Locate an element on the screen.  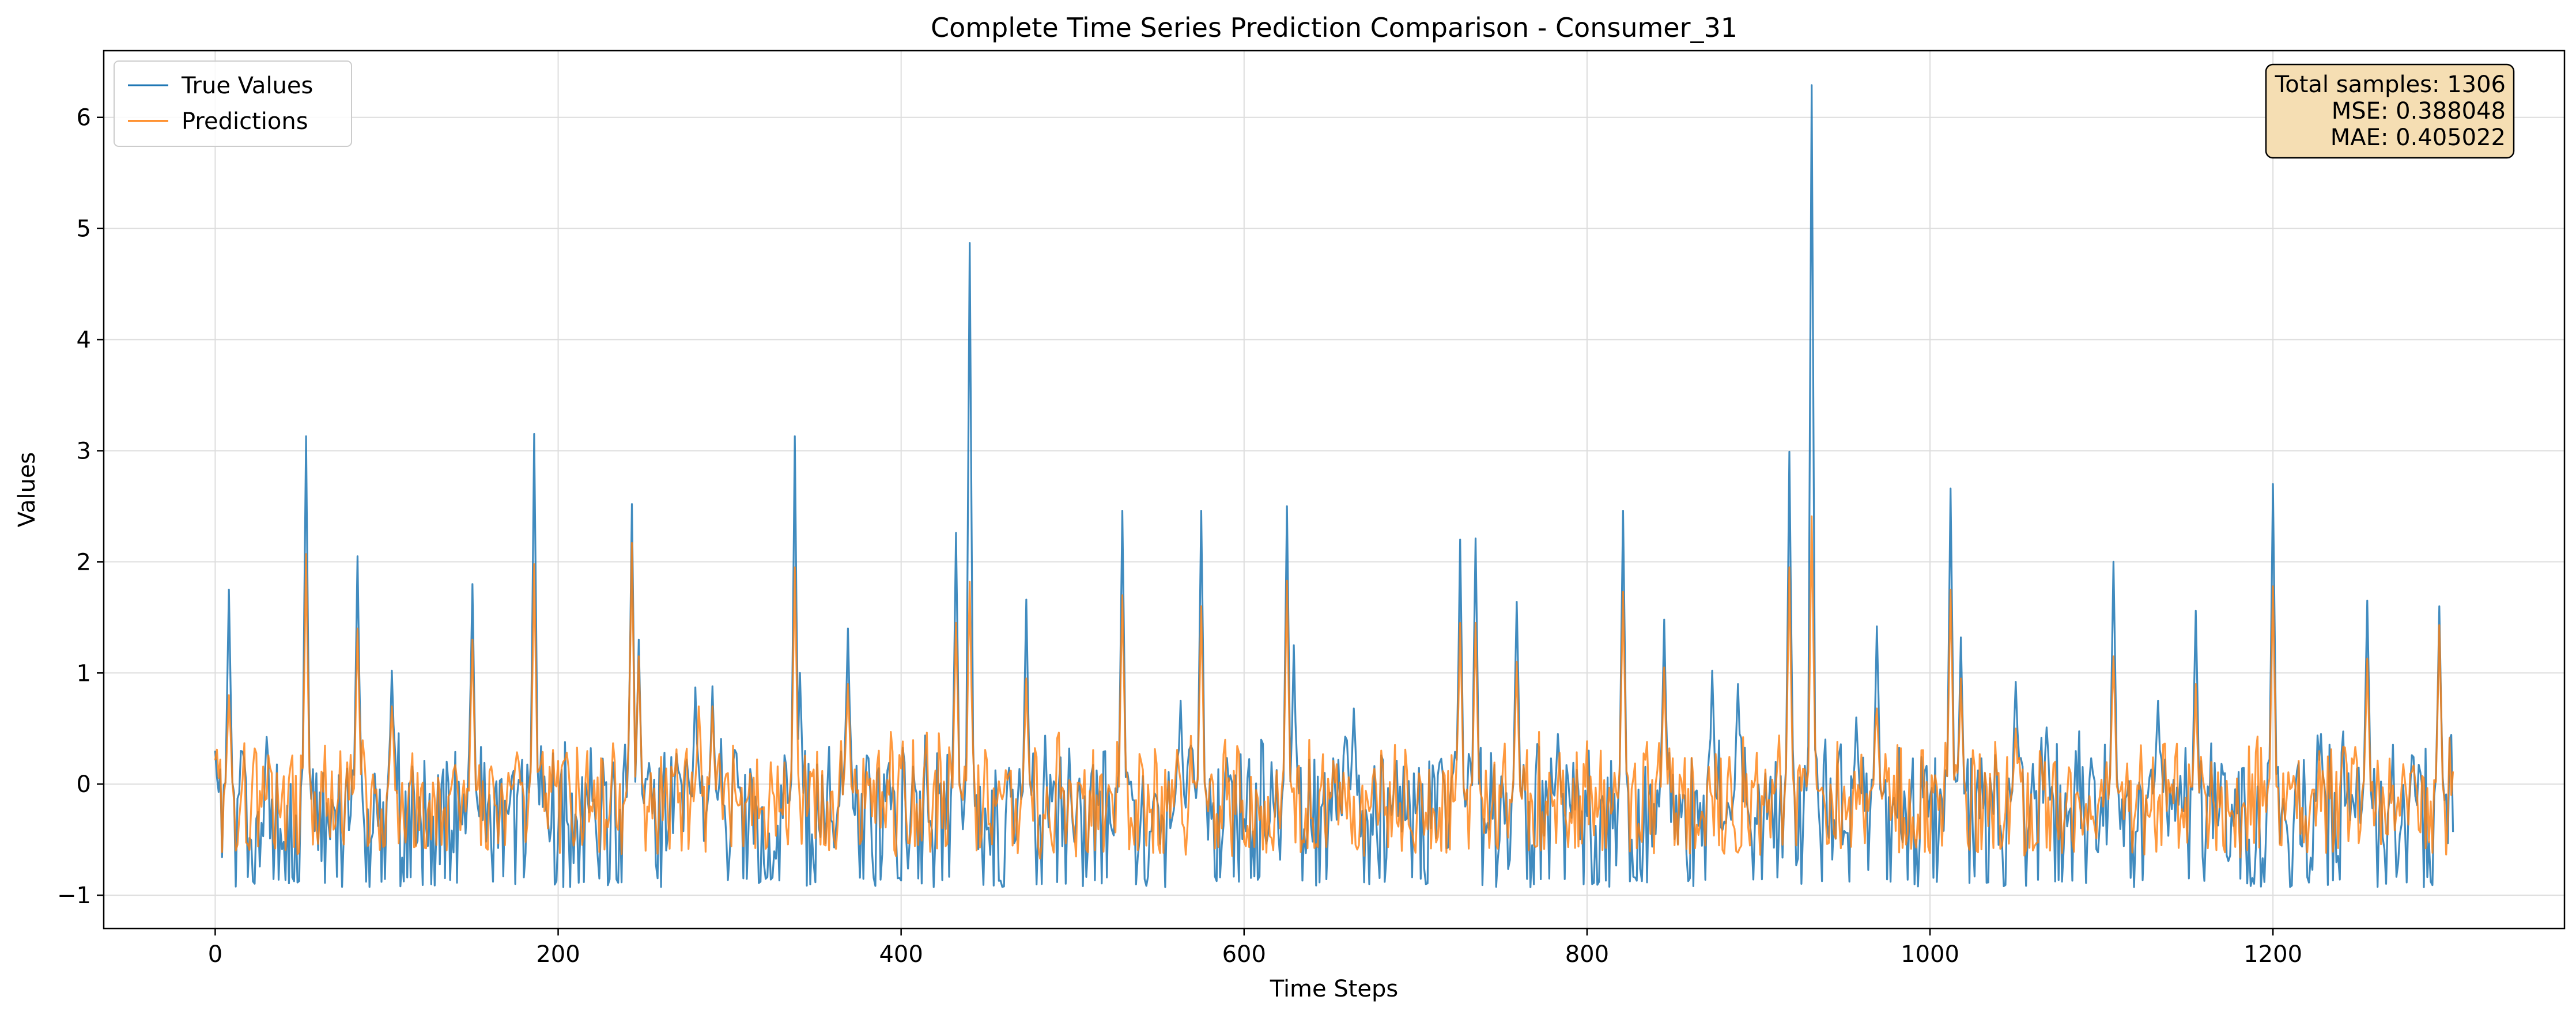
stats-box-background is located at coordinates (2390, 111).